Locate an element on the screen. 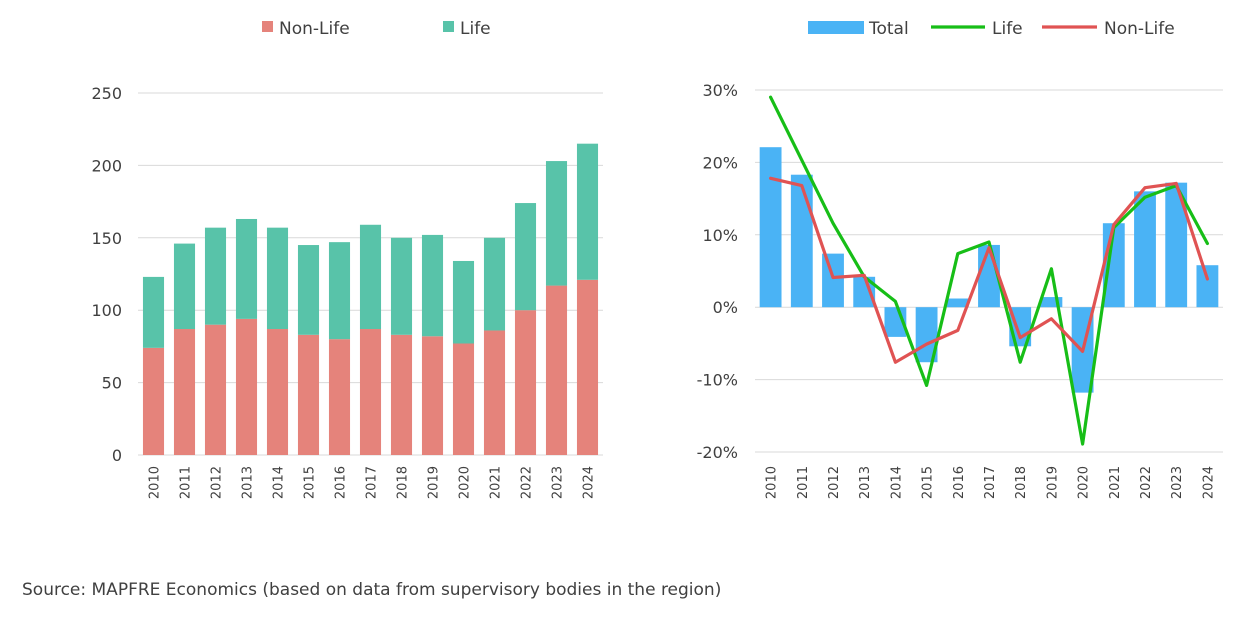 This screenshot has height=629, width=1252. left-y-tick-label: 200 is located at coordinates (106, 165).